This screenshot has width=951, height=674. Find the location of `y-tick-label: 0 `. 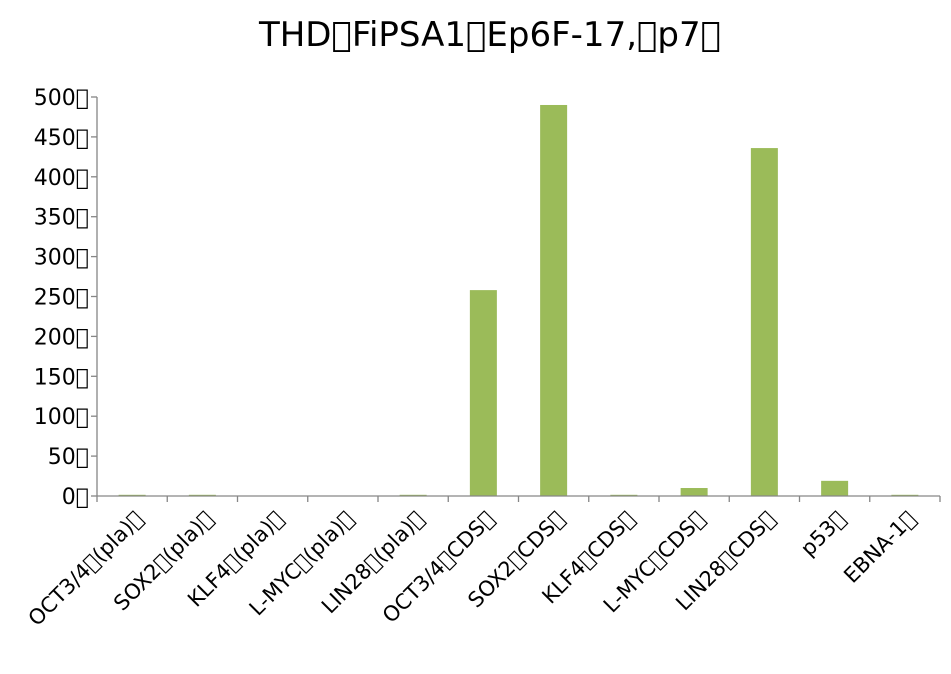

y-tick-label: 0  is located at coordinates (75, 497).